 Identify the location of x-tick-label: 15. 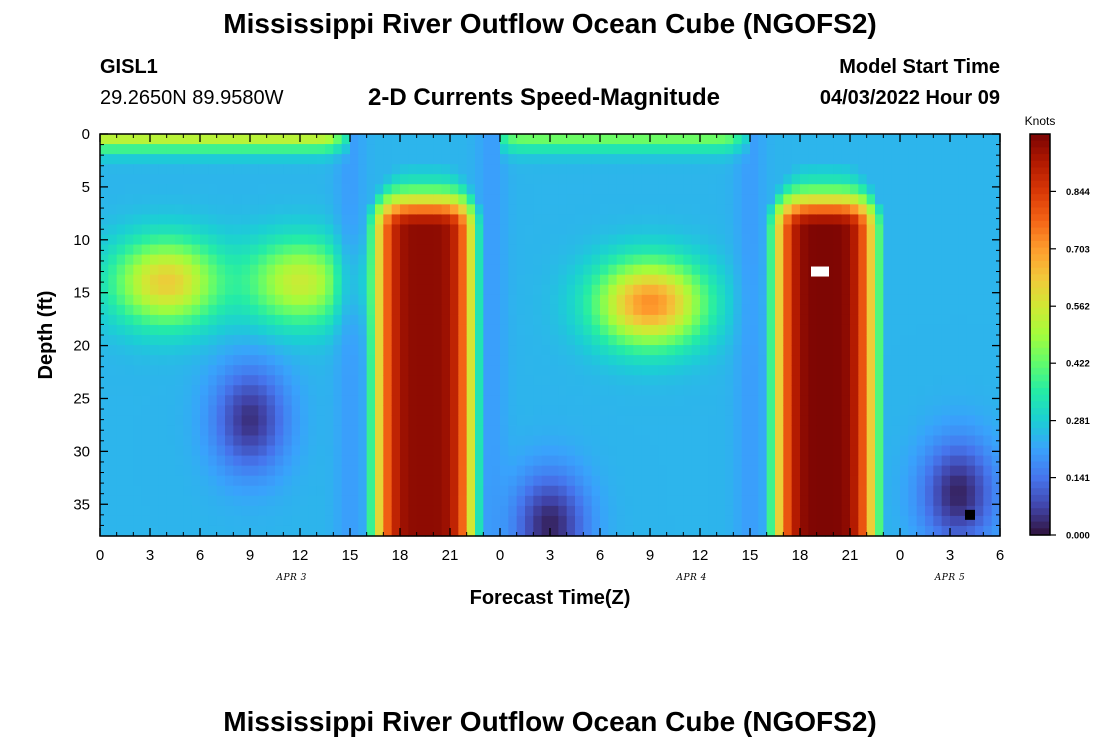
(750, 555).